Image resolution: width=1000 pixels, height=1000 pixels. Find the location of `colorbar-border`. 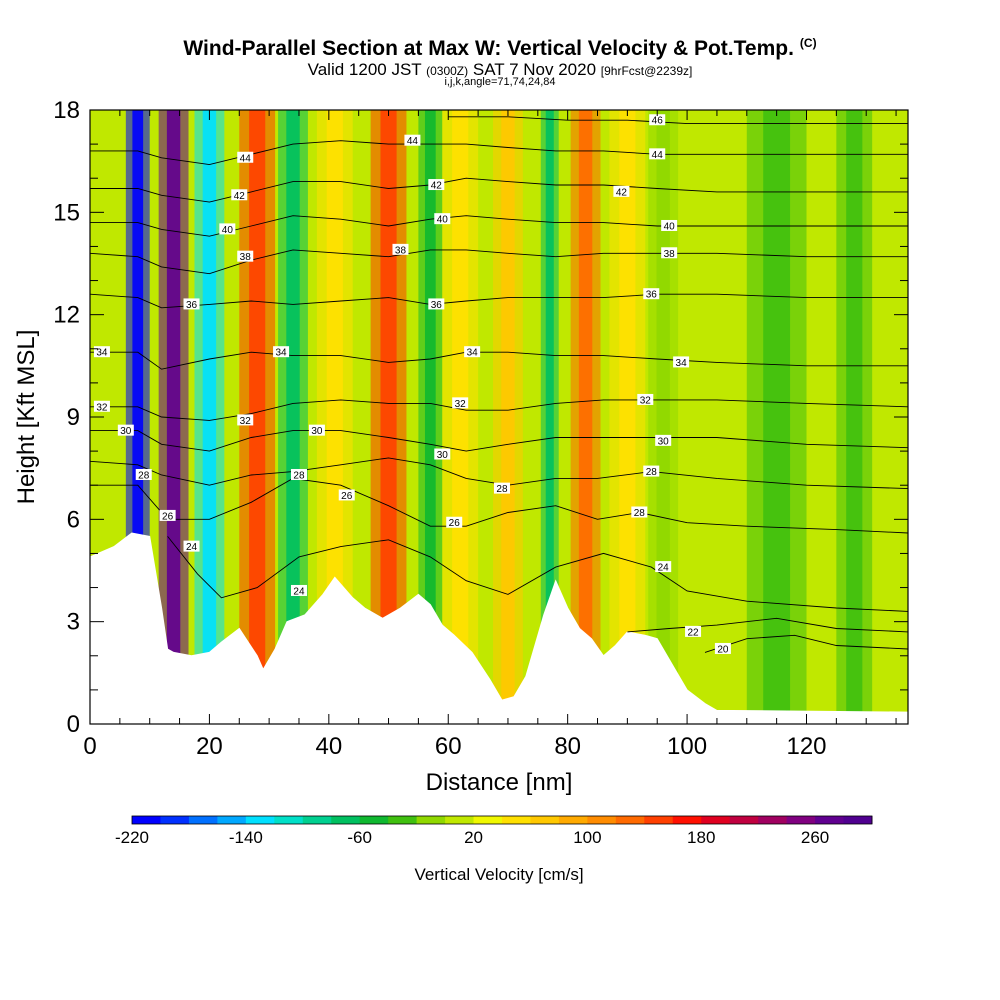

colorbar-border is located at coordinates (502, 820).